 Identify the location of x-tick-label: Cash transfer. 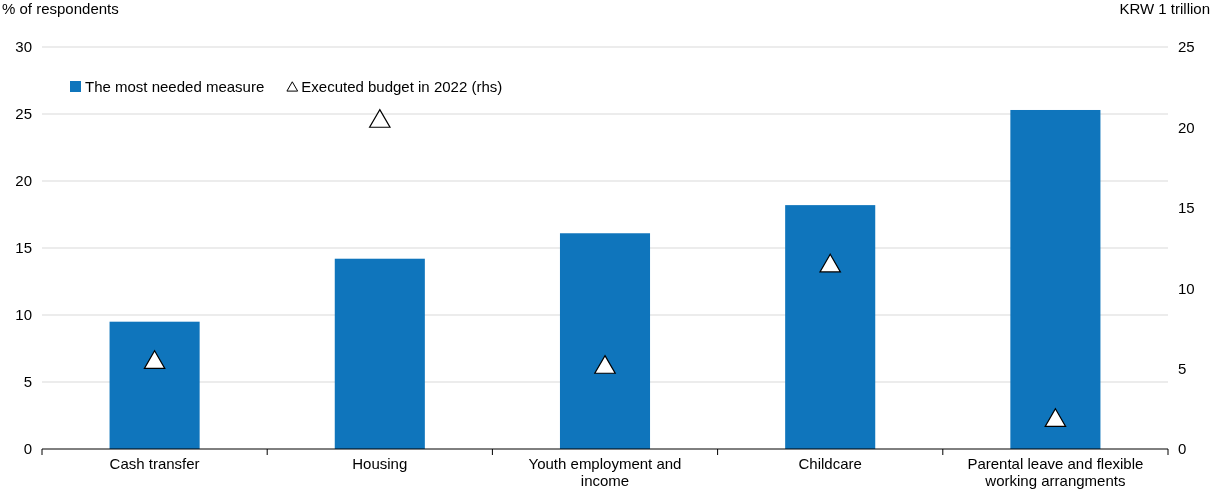
(154, 463).